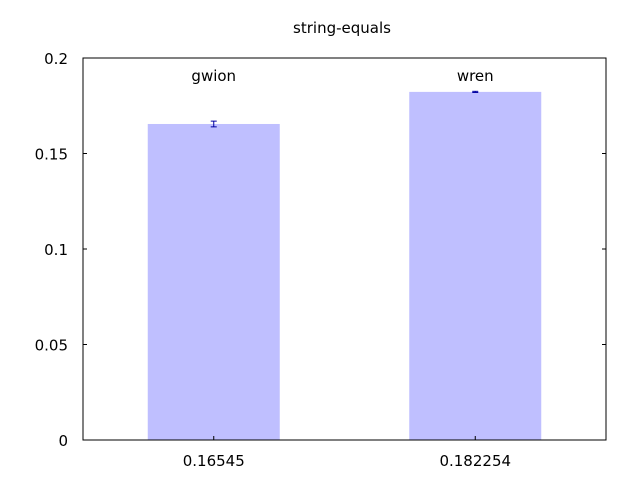  Describe the element at coordinates (56, 250) in the screenshot. I see `y-tick-label: 0.1` at that location.